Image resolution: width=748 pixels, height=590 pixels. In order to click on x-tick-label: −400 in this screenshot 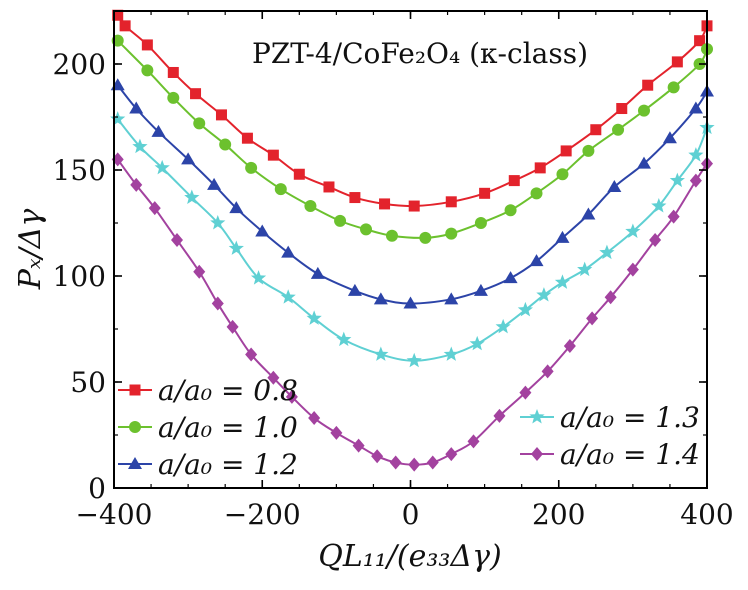, I will do `click(114, 514)`.